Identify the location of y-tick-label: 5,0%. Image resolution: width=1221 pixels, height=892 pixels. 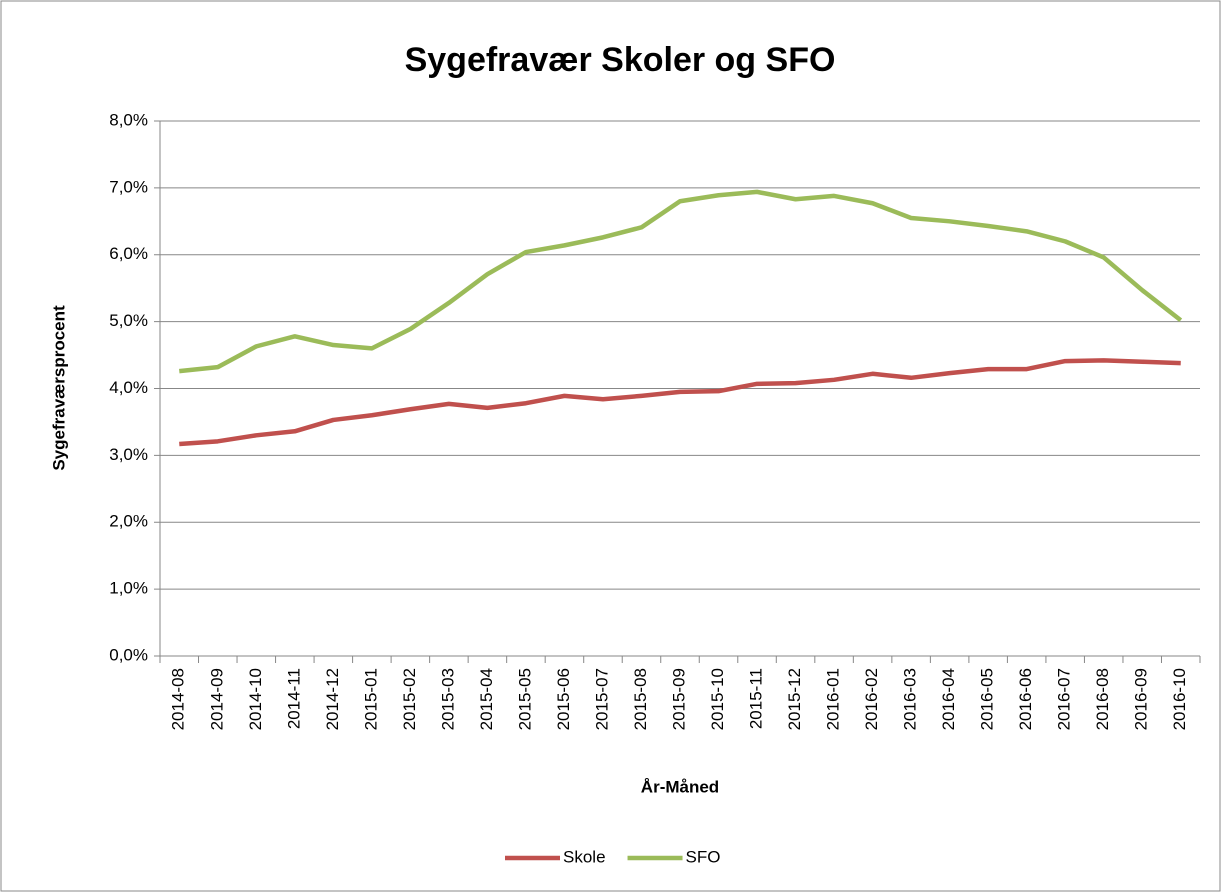
(128, 320).